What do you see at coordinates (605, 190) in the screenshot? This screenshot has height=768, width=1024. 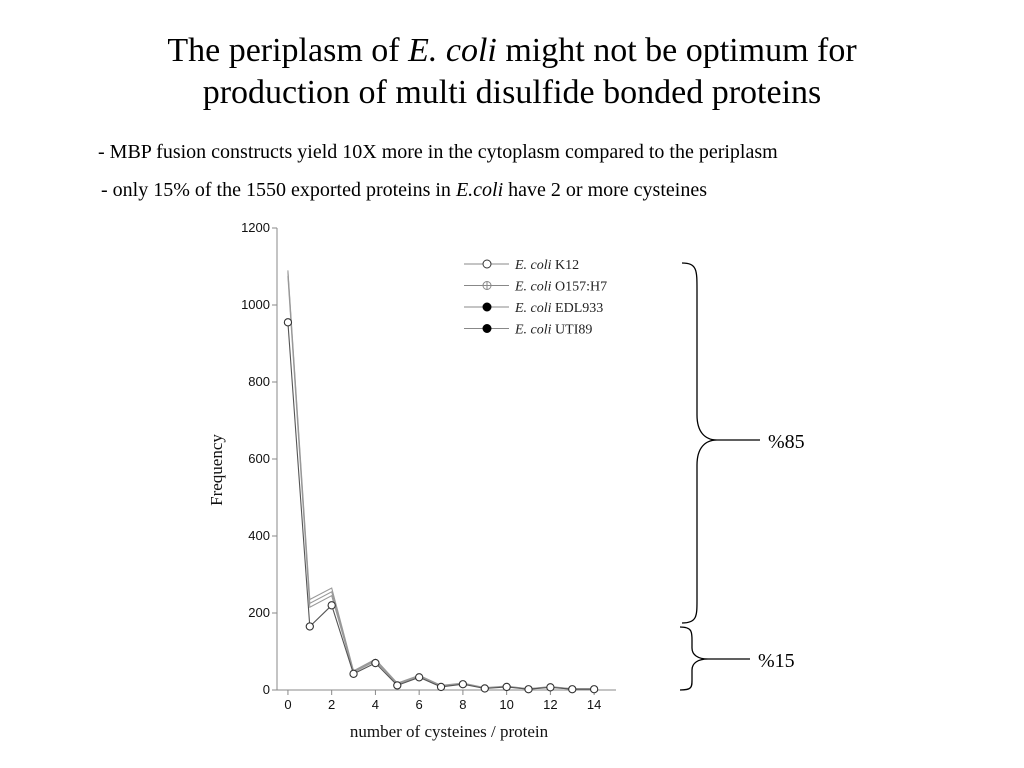 I see `bullet2-part2: have 2 or more cysteines` at bounding box center [605, 190].